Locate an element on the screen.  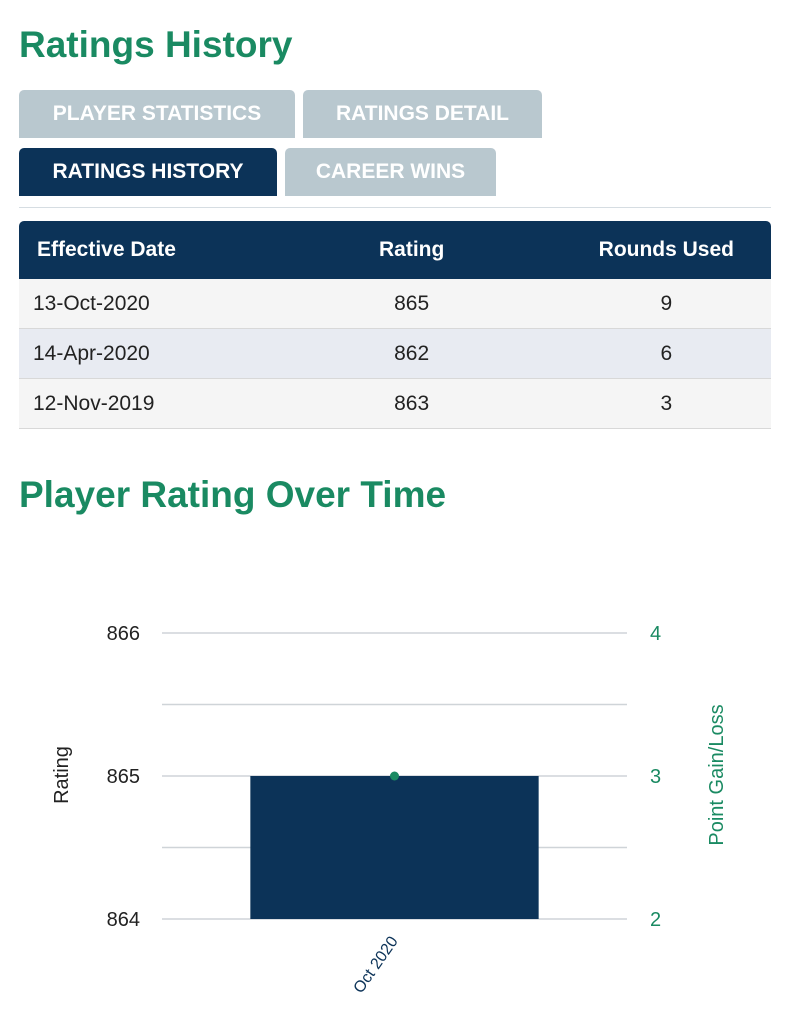
cell-effective-date: 14-Apr-2020 is located at coordinates (140, 353).